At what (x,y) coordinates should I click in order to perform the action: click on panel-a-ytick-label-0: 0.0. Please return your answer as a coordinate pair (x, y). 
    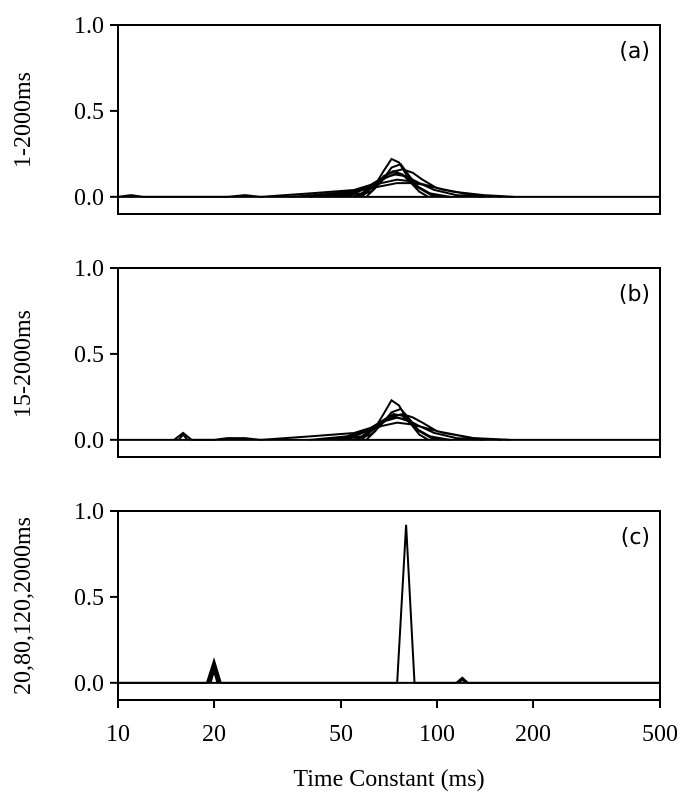
    Looking at the image, I should click on (89, 198).